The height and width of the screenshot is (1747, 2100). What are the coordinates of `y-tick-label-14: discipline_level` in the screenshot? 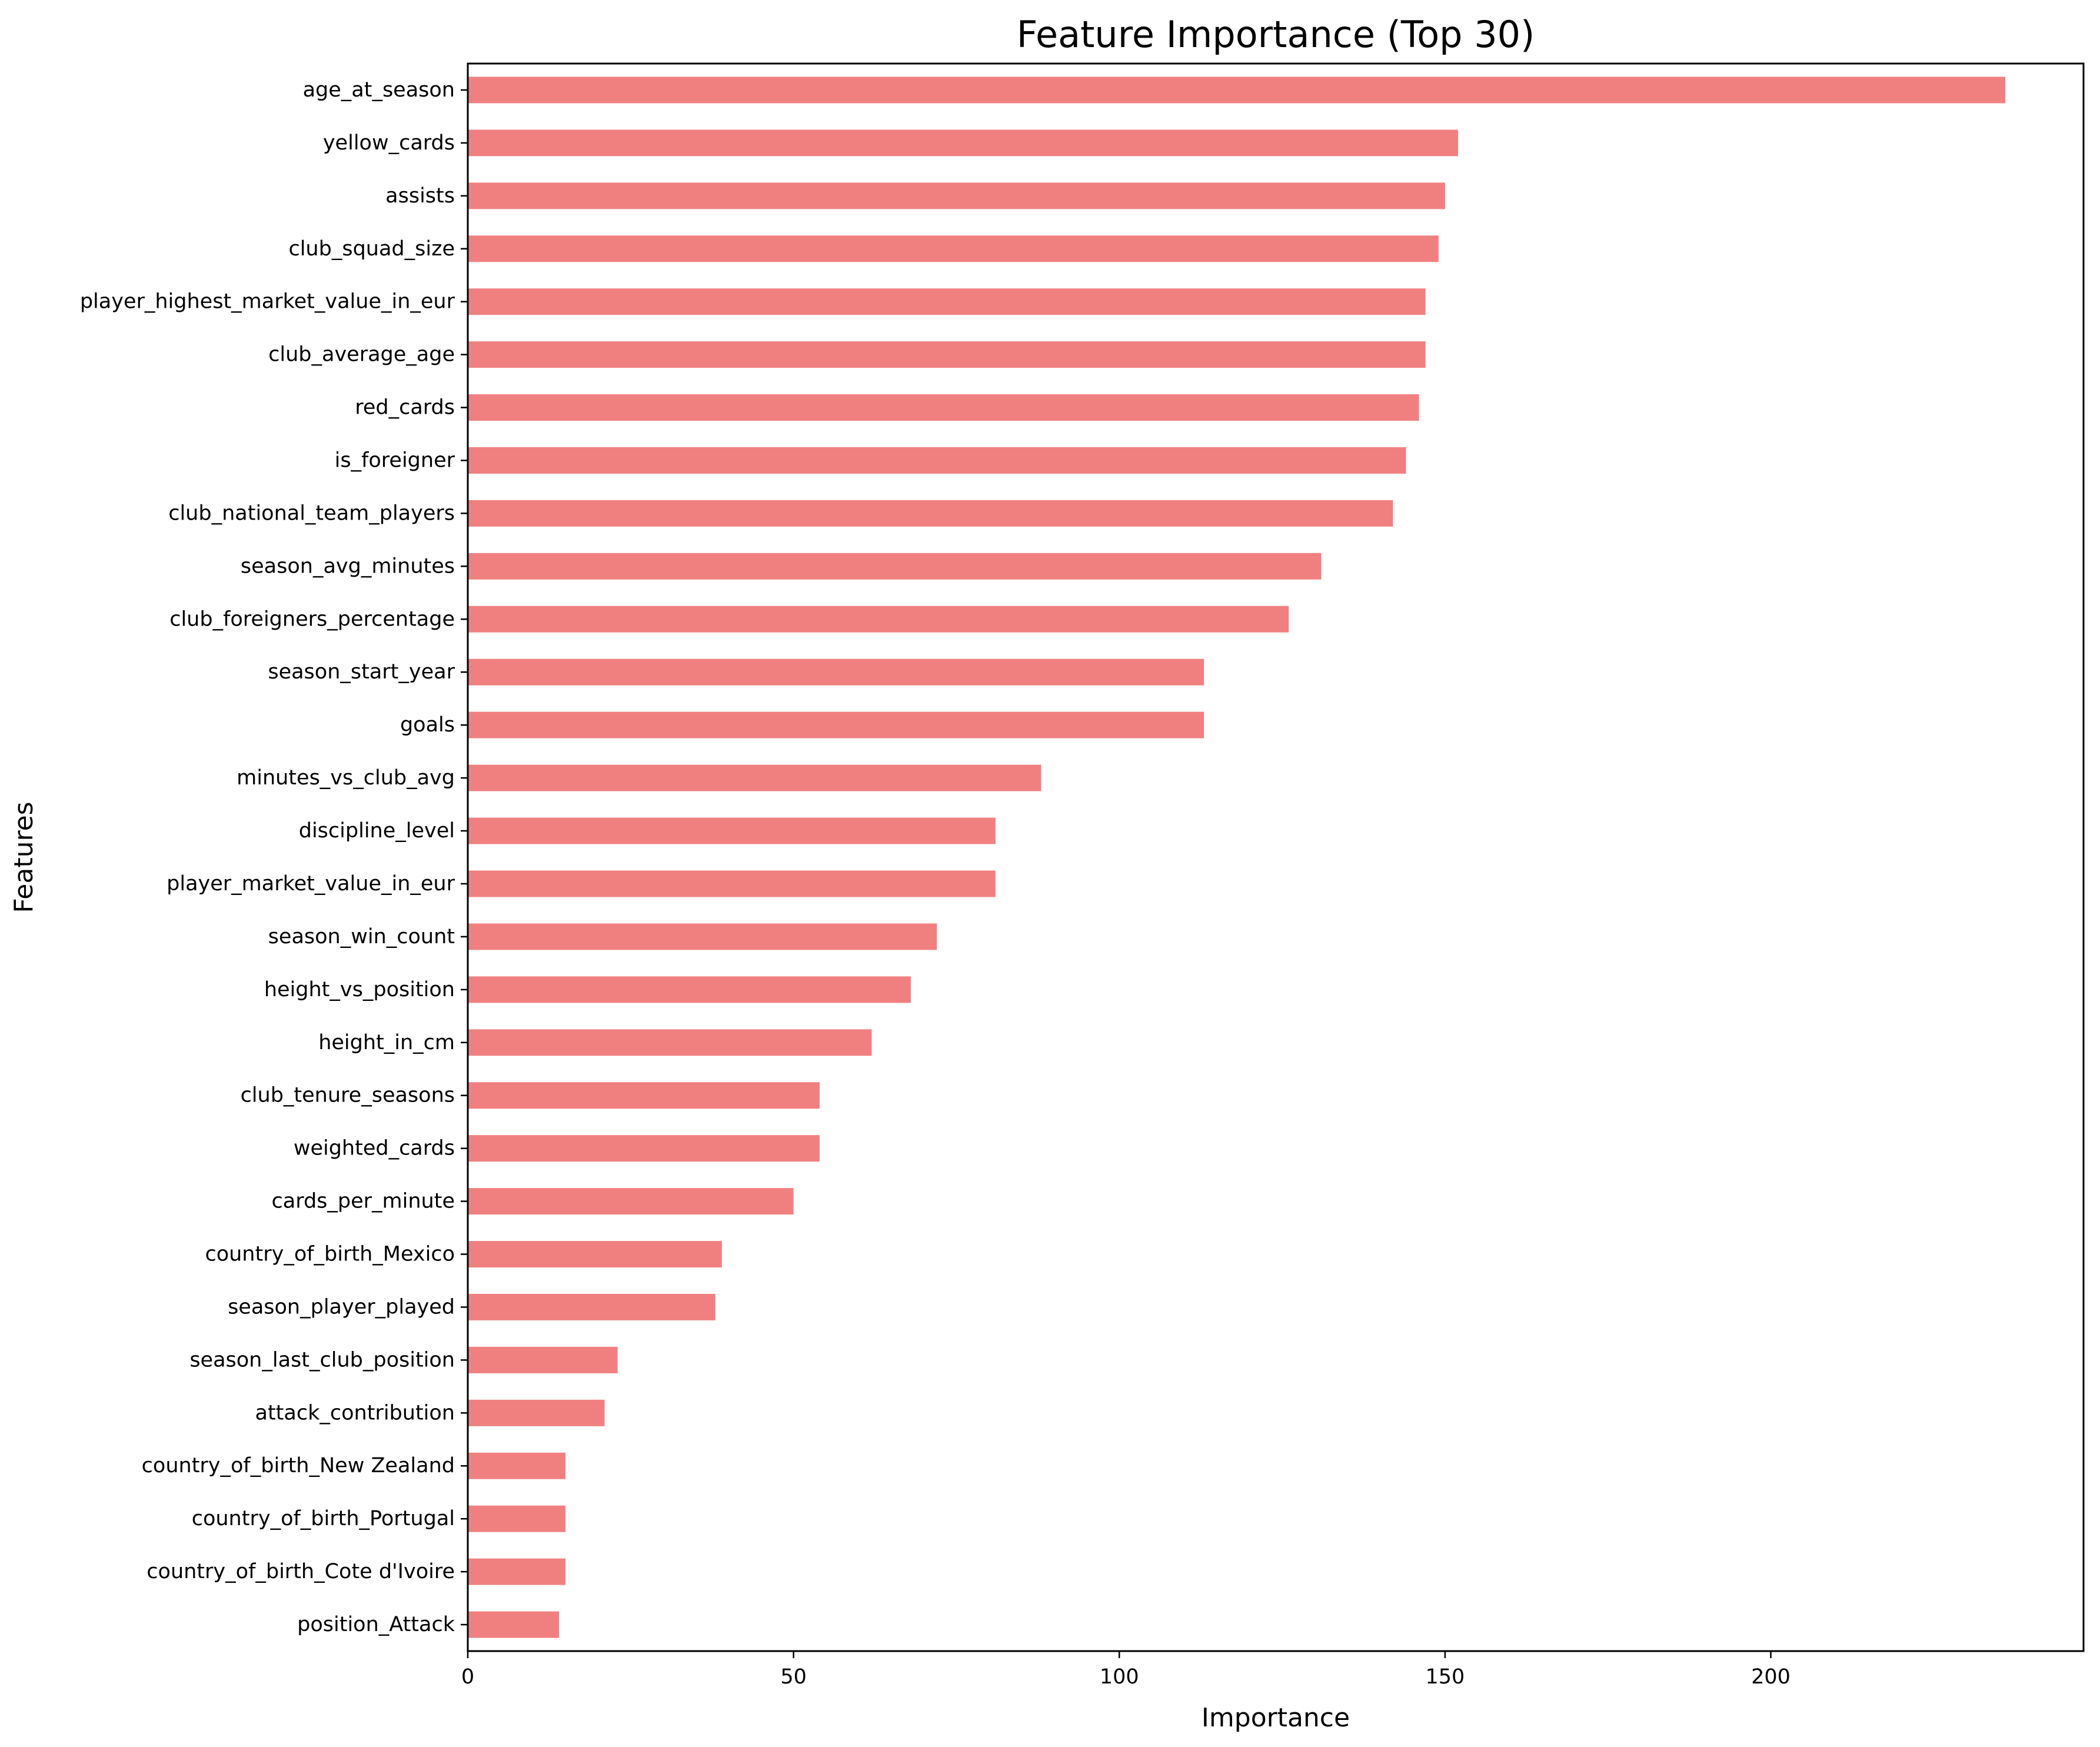 It's located at (377, 831).